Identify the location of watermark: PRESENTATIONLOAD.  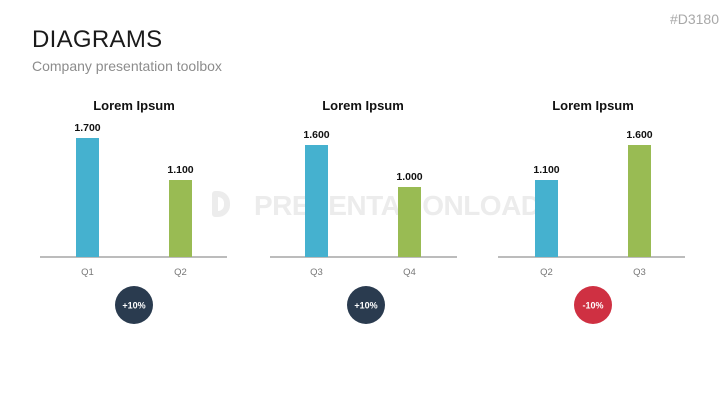
(375, 206).